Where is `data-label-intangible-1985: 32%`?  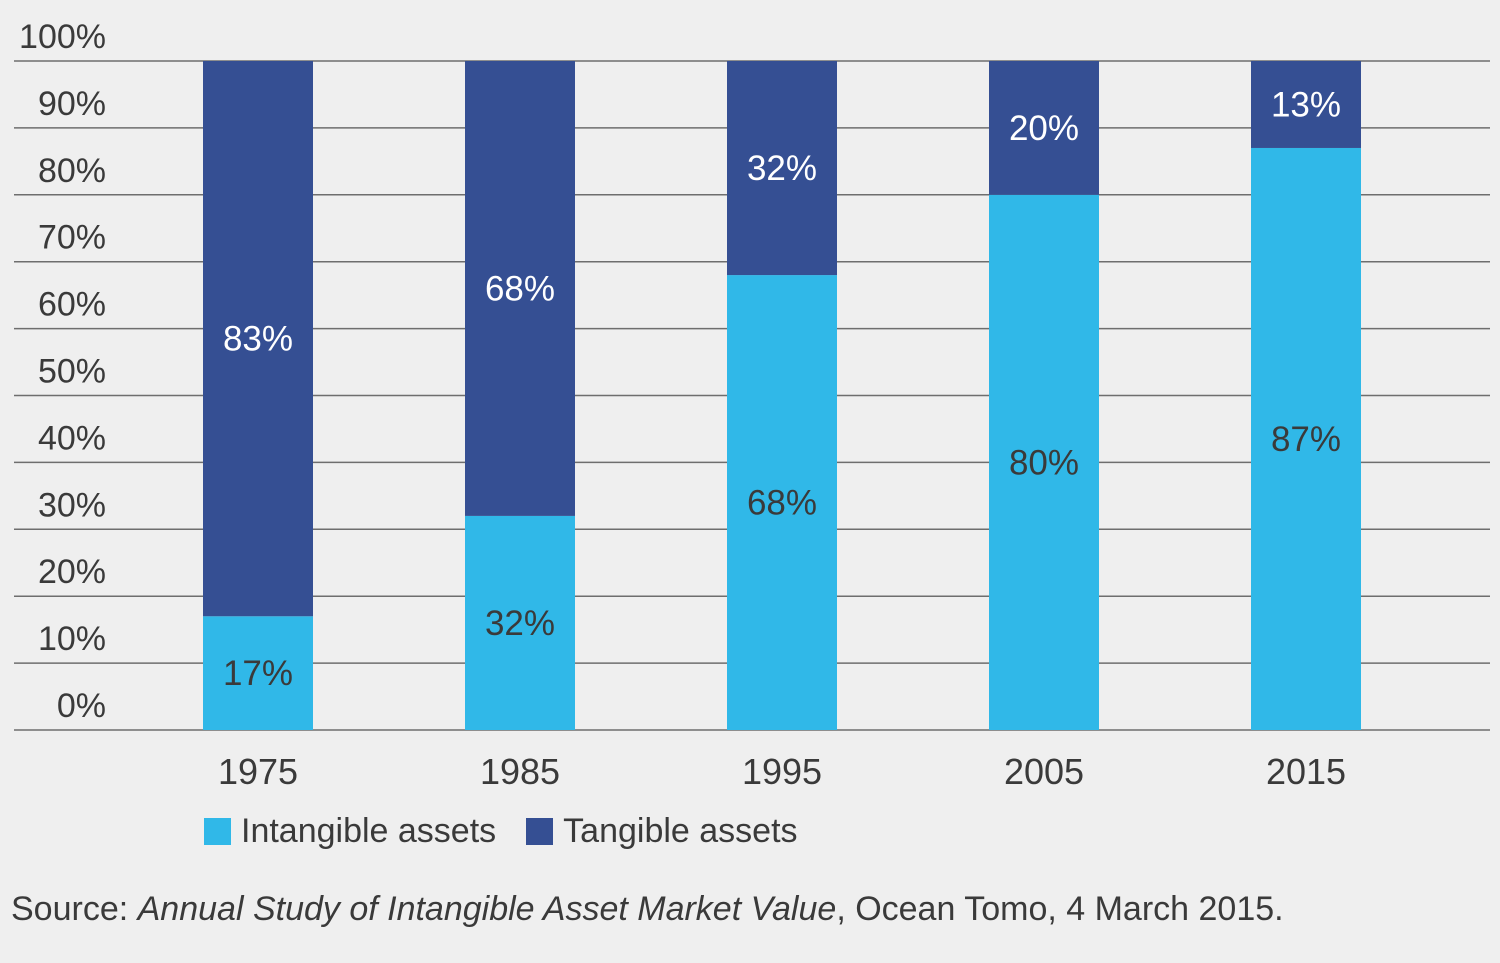
data-label-intangible-1985: 32% is located at coordinates (520, 623).